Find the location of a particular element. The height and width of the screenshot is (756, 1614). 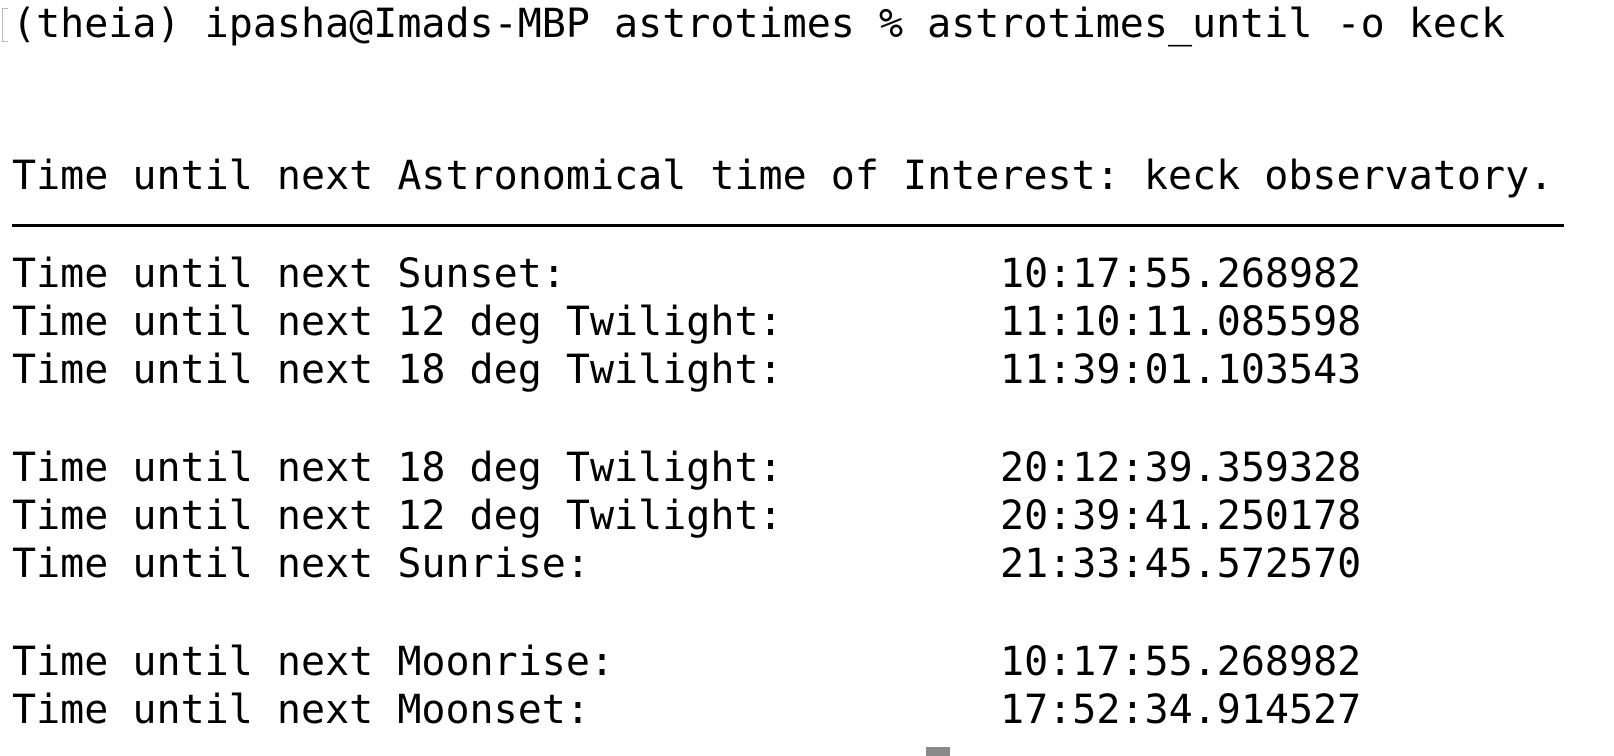

row-label-18deg-evening: Time until next 18 deg Twilight: is located at coordinates (397, 370).